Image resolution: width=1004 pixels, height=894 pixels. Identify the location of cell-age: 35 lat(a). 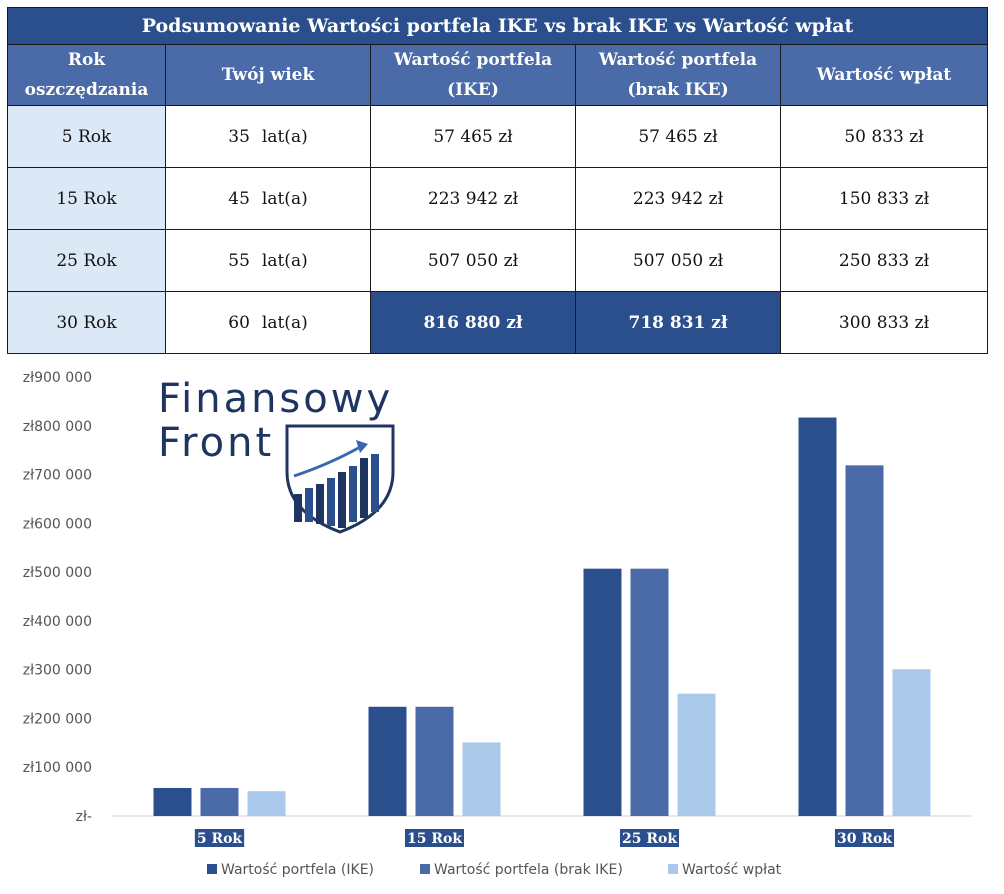
(268, 136).